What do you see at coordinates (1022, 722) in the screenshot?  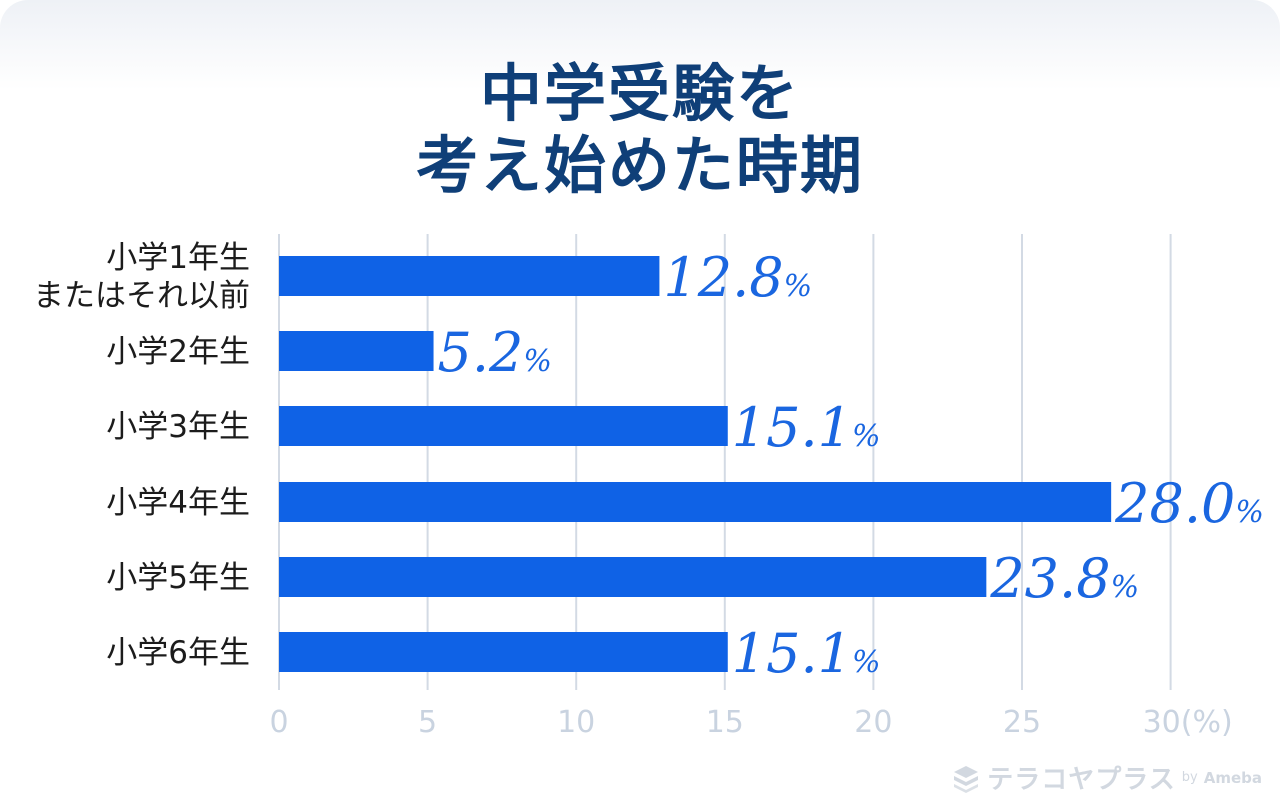 I see `x-tick-label: 25` at bounding box center [1022, 722].